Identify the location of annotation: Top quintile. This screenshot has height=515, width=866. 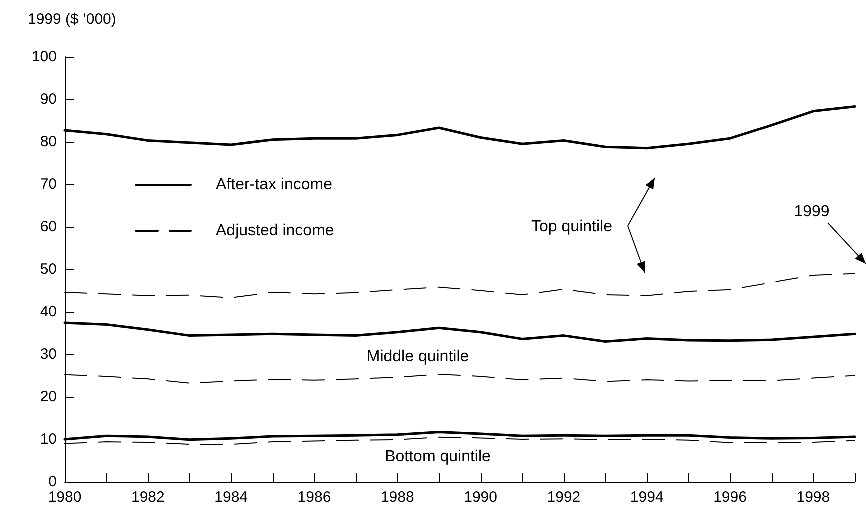
(572, 227).